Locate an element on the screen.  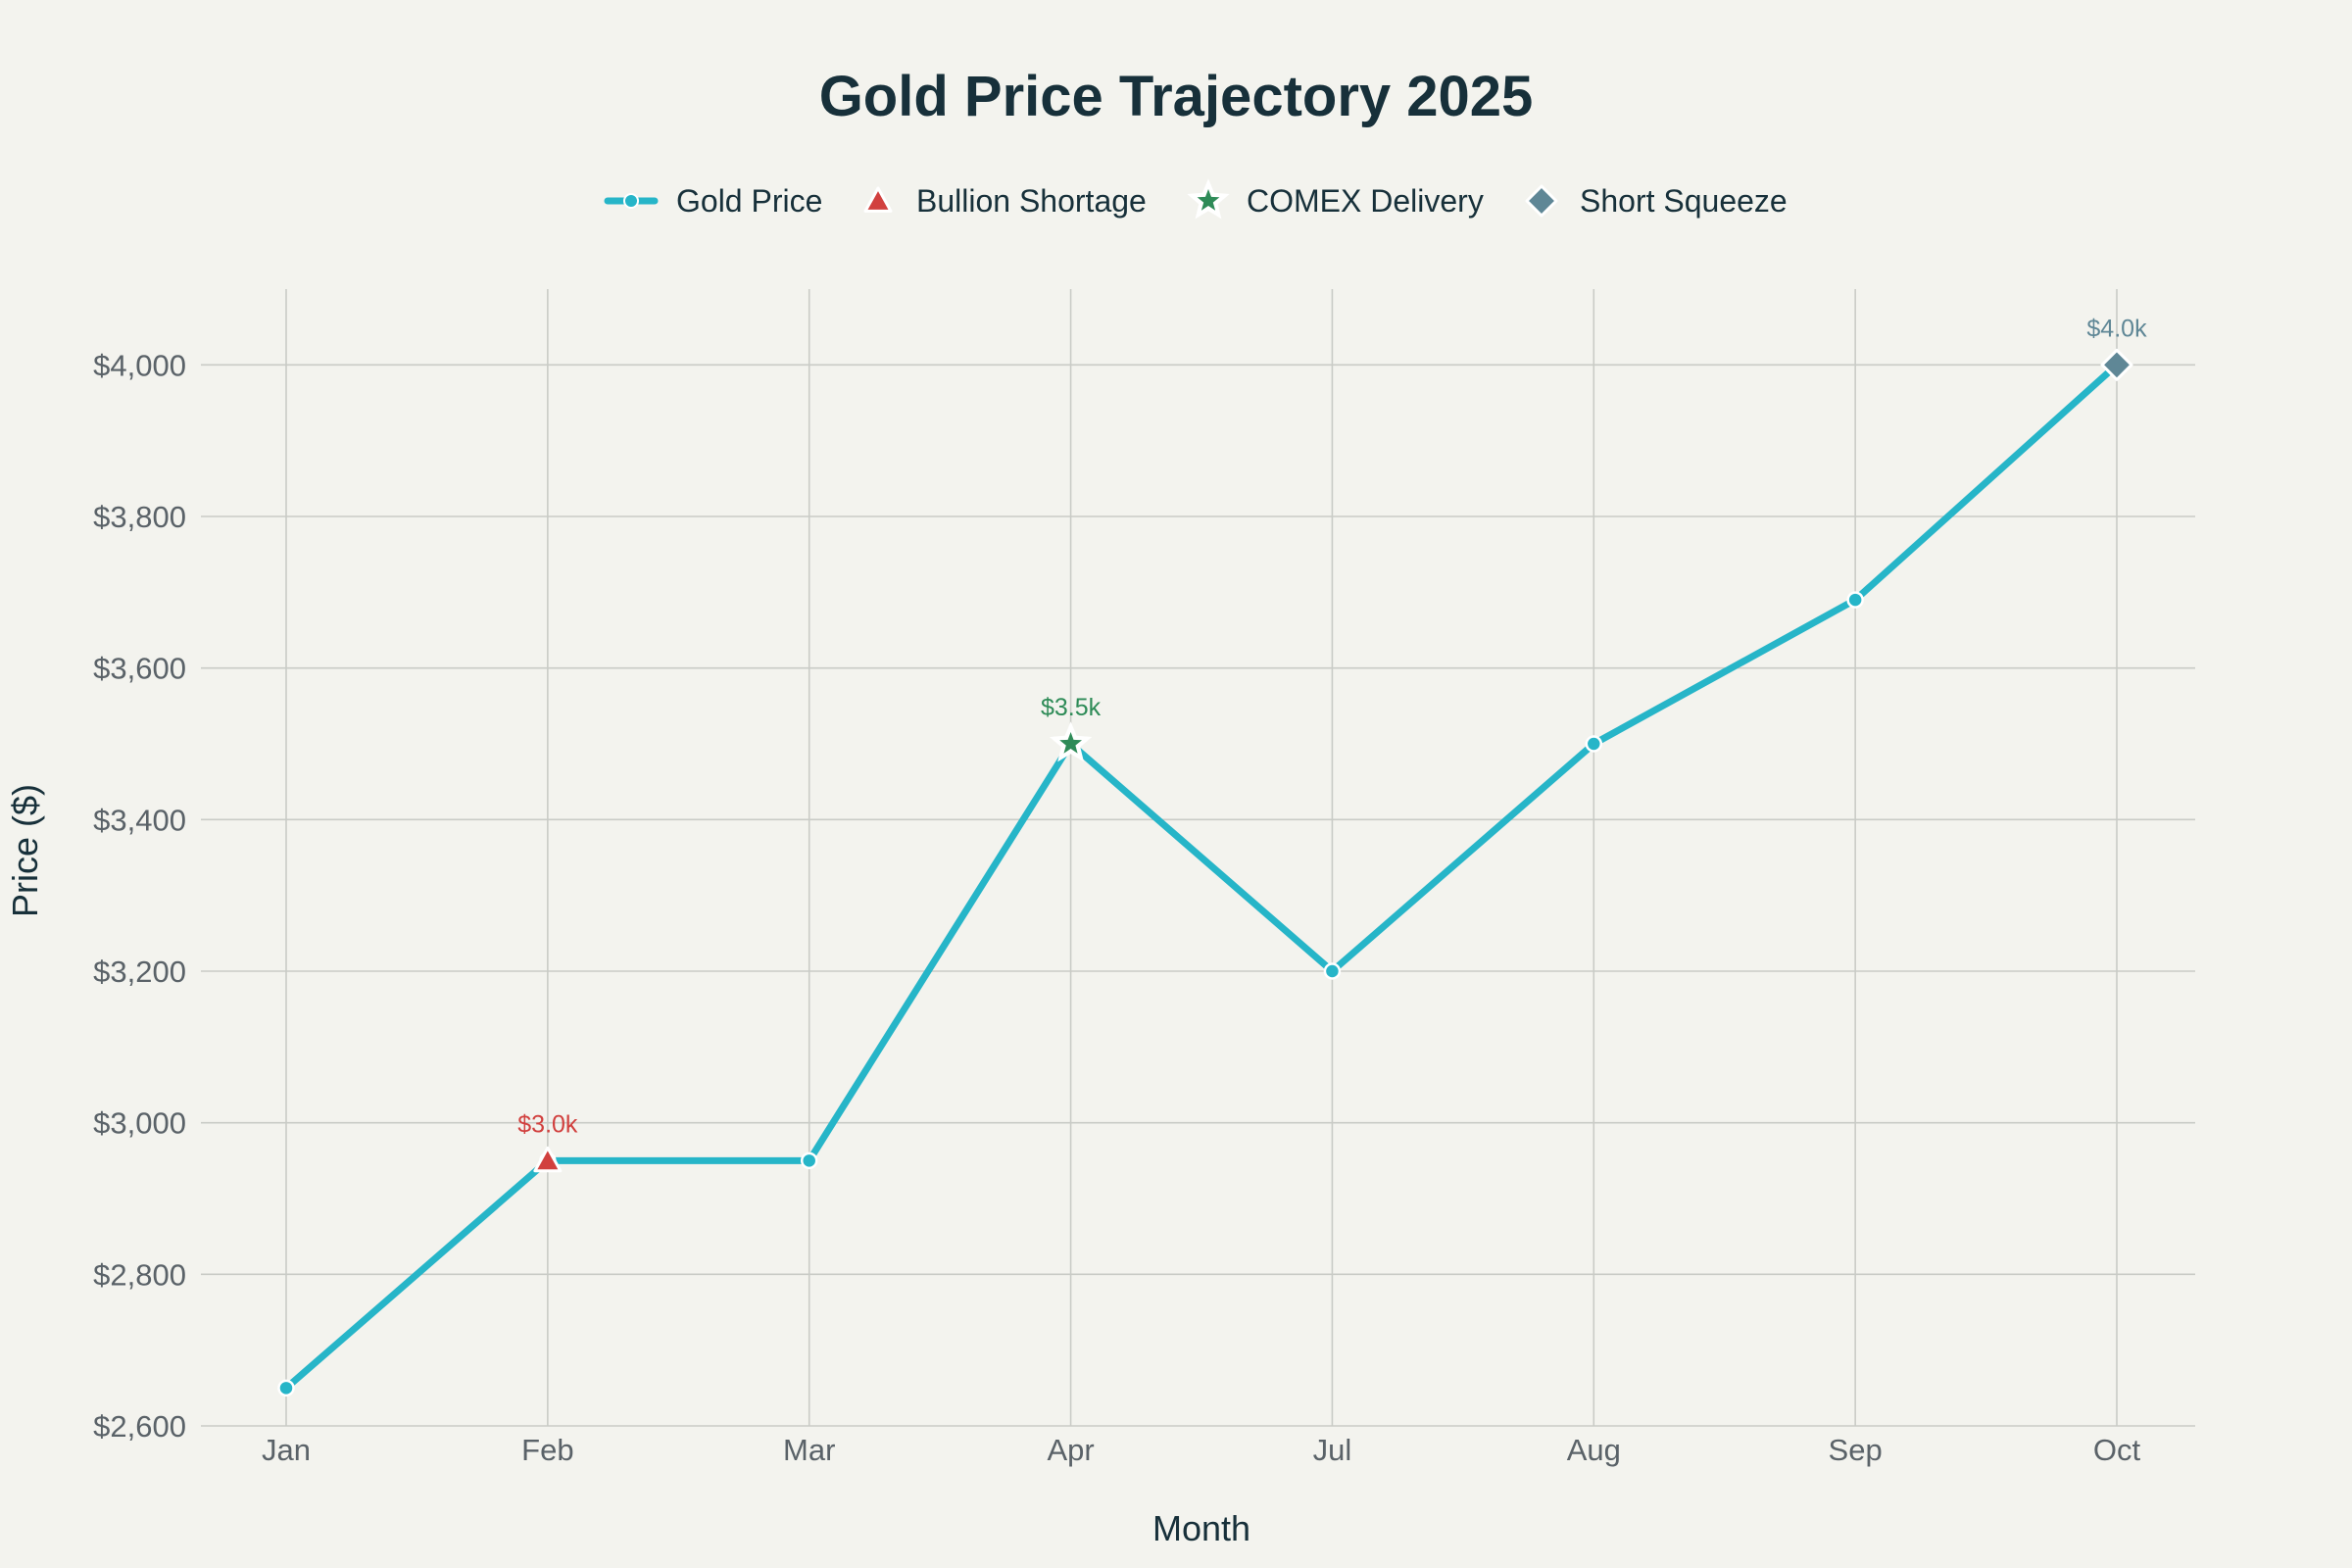
legend-item-triangle: Bullion Shortage is located at coordinates (1005, 201).